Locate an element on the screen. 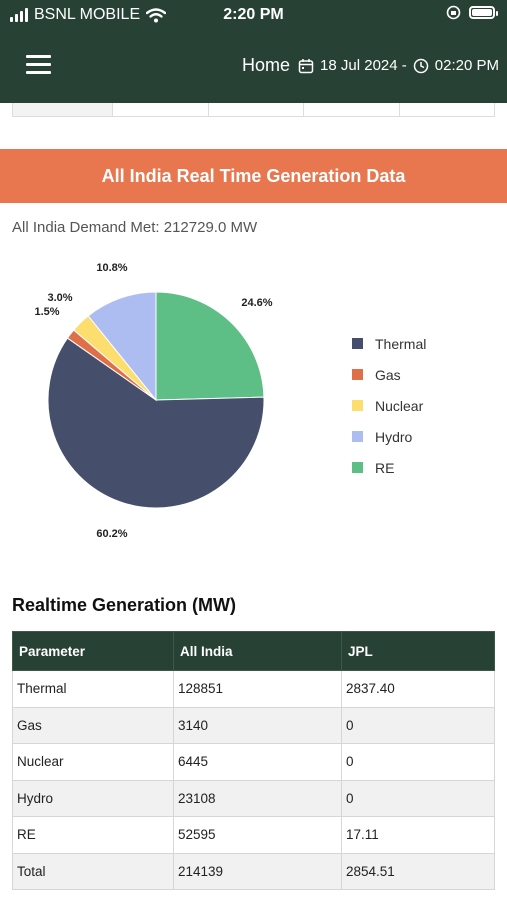 The width and height of the screenshot is (507, 900). carrier-label: BSNL MOBILE is located at coordinates (87, 14).